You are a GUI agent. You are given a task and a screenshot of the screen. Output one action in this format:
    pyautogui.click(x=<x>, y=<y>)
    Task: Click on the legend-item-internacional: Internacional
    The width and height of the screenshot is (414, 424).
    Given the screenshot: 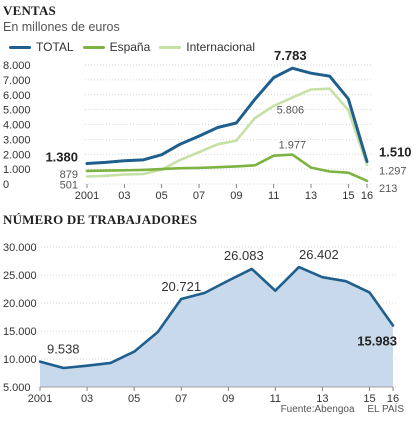 What is the action you would take?
    pyautogui.click(x=207, y=47)
    